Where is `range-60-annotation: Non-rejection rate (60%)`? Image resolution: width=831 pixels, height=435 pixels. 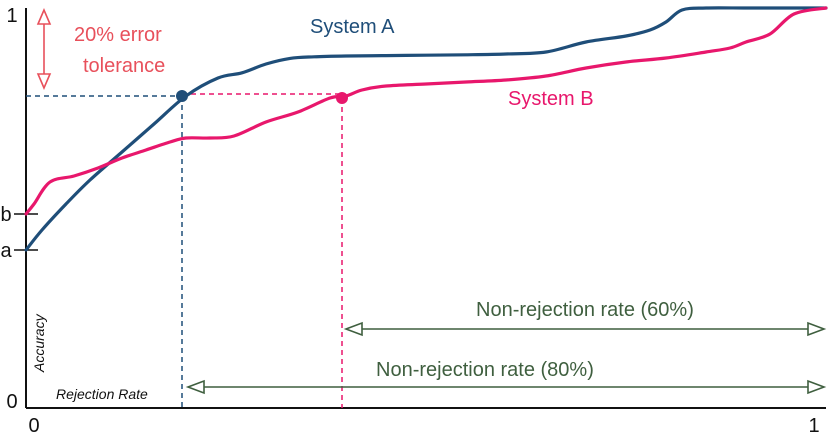 range-60-annotation: Non-rejection rate (60%) is located at coordinates (585, 318).